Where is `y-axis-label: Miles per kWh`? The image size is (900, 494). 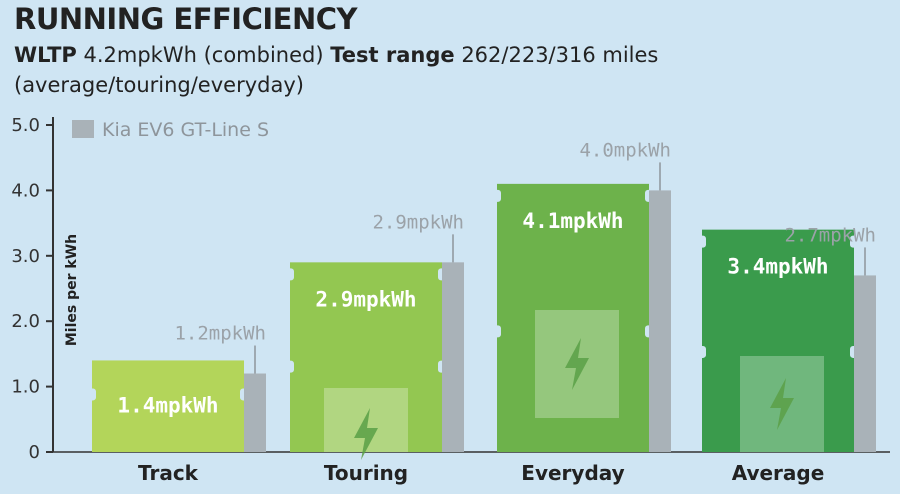 y-axis-label: Miles per kWh is located at coordinates (72, 290).